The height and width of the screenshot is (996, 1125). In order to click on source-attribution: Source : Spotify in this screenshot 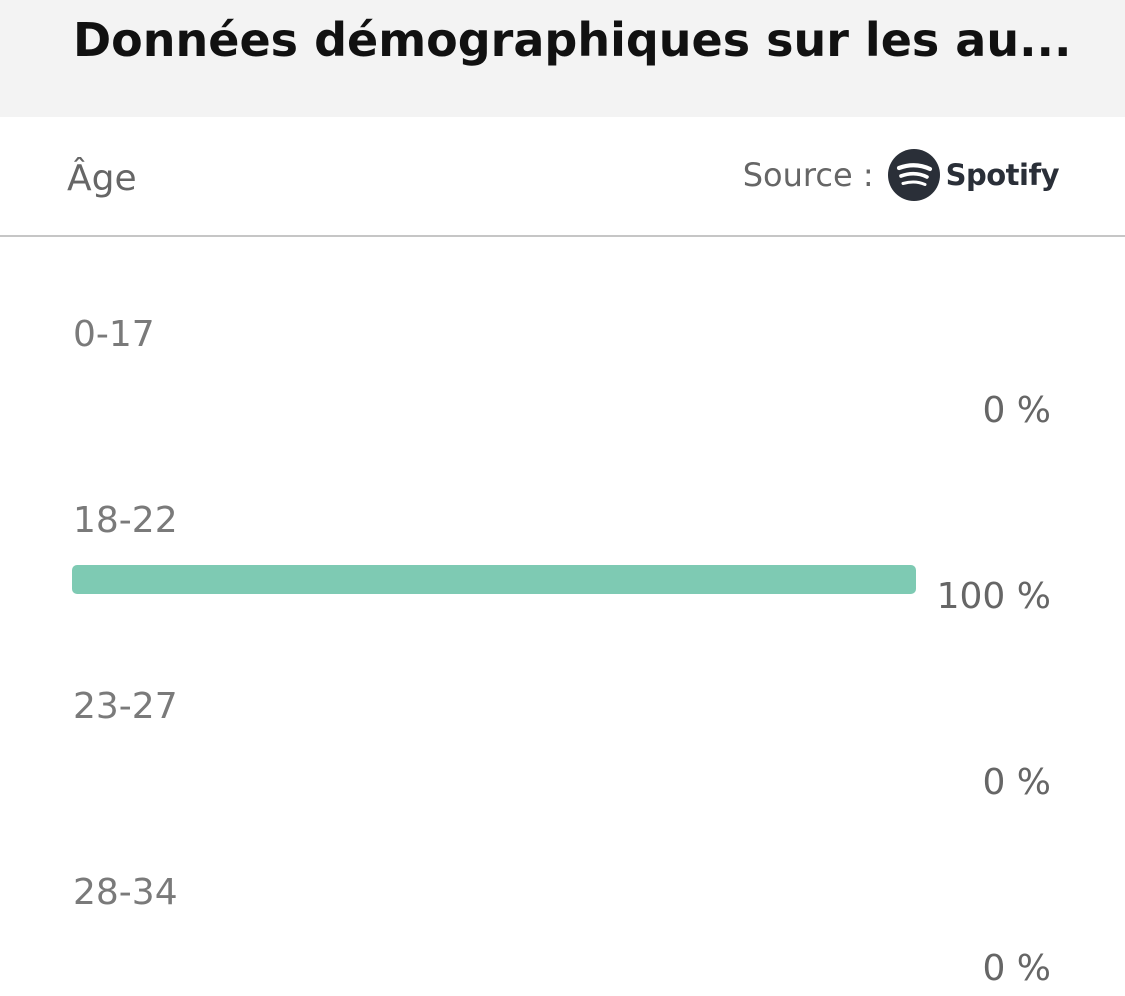, I will do `click(901, 175)`.